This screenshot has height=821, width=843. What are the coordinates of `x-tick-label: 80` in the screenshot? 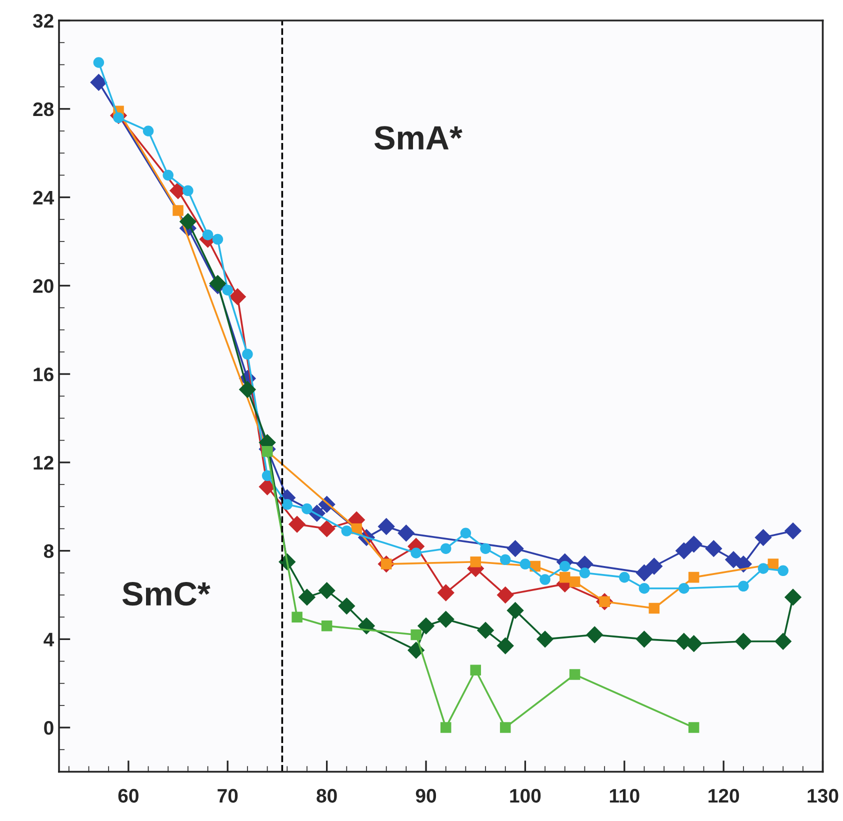 It's located at (326, 795).